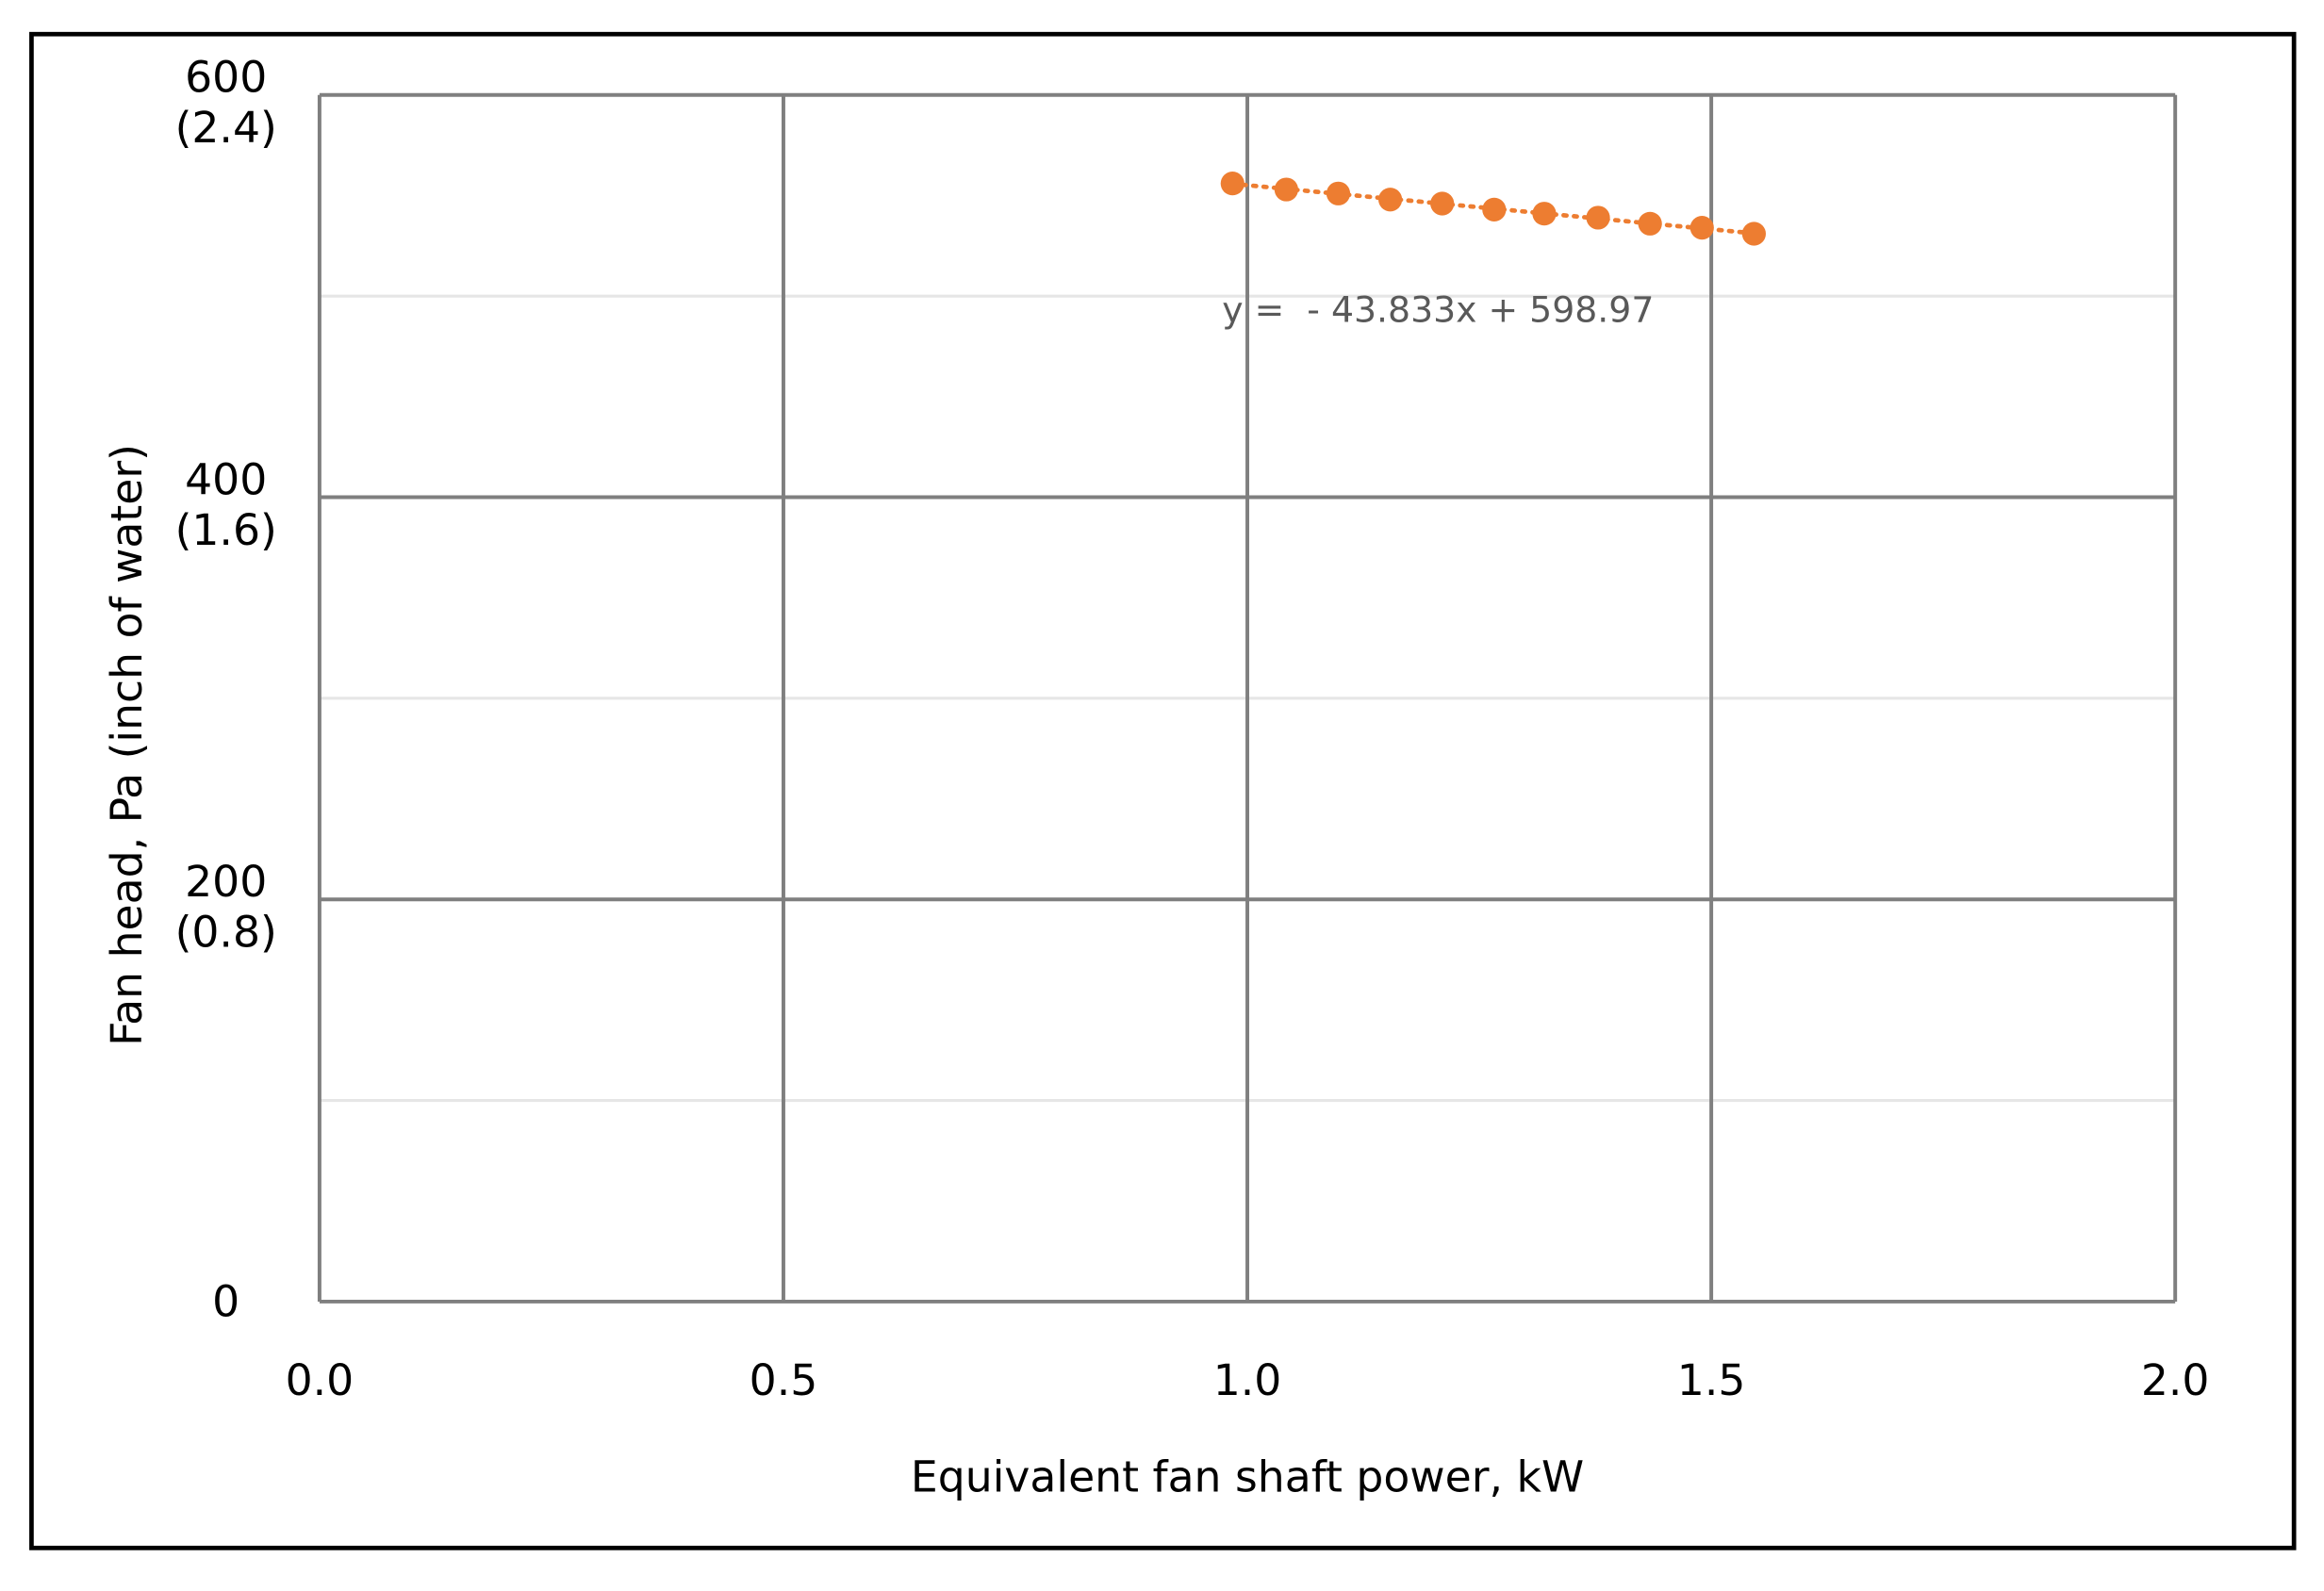 This screenshot has width=2324, height=1591. I want to click on x-tick-label: 2.0, so click(2175, 1380).